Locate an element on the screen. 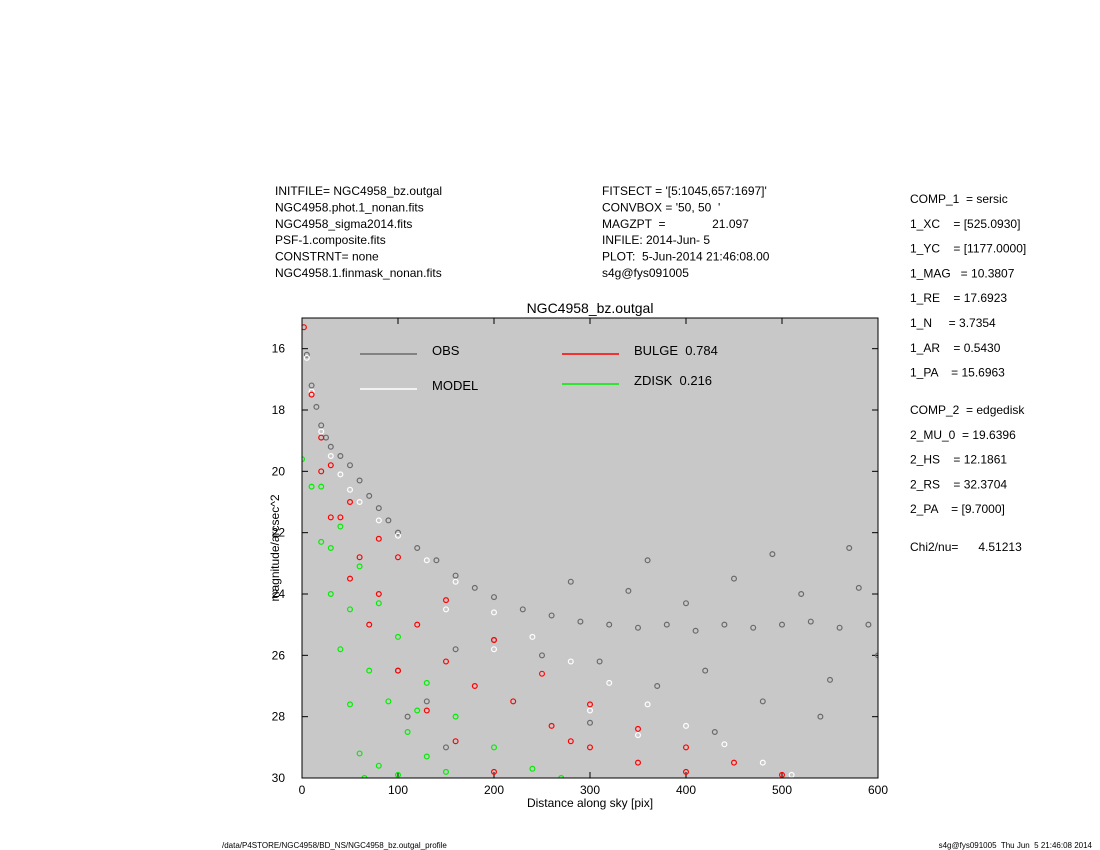 The width and height of the screenshot is (1100, 850). y-tick-label: 24 is located at coordinates (279, 594).